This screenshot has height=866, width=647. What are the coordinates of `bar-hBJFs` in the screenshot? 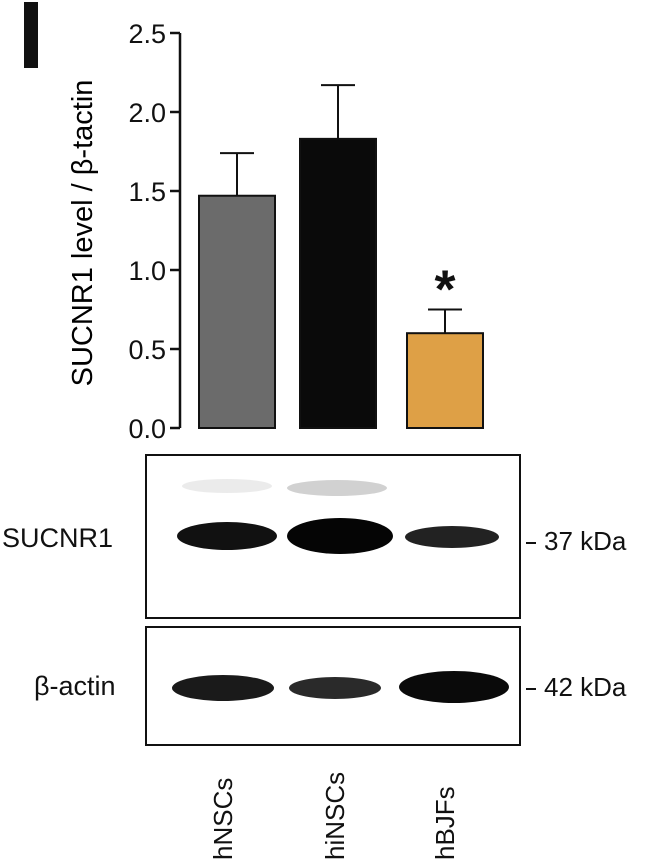 It's located at (445, 381).